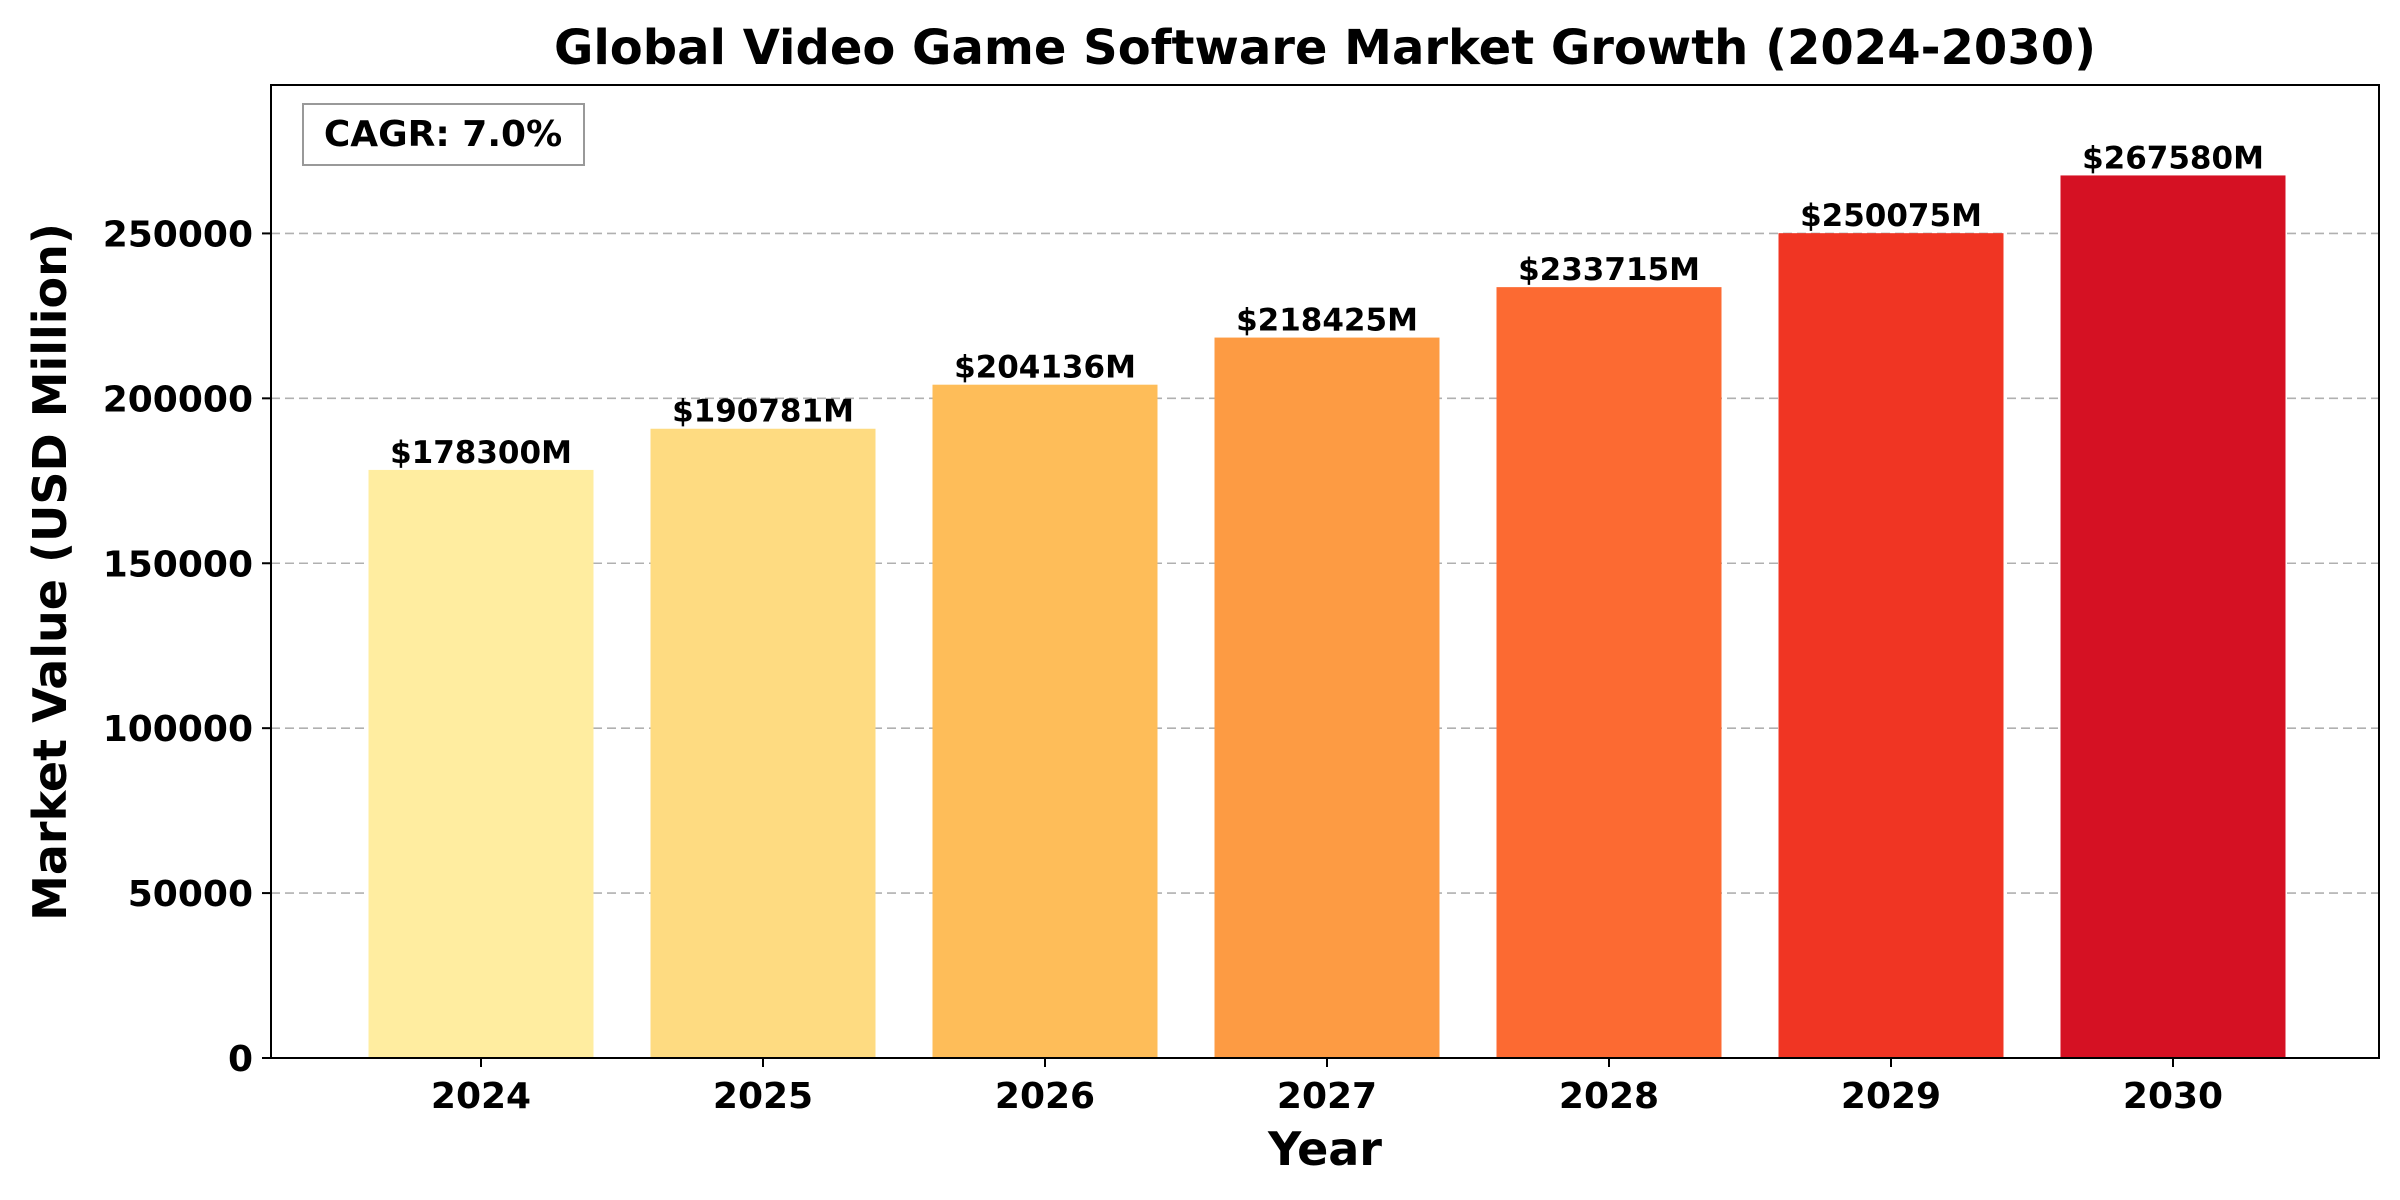  Describe the element at coordinates (2173, 158) in the screenshot. I see `bar-data-label: $267580M` at that location.